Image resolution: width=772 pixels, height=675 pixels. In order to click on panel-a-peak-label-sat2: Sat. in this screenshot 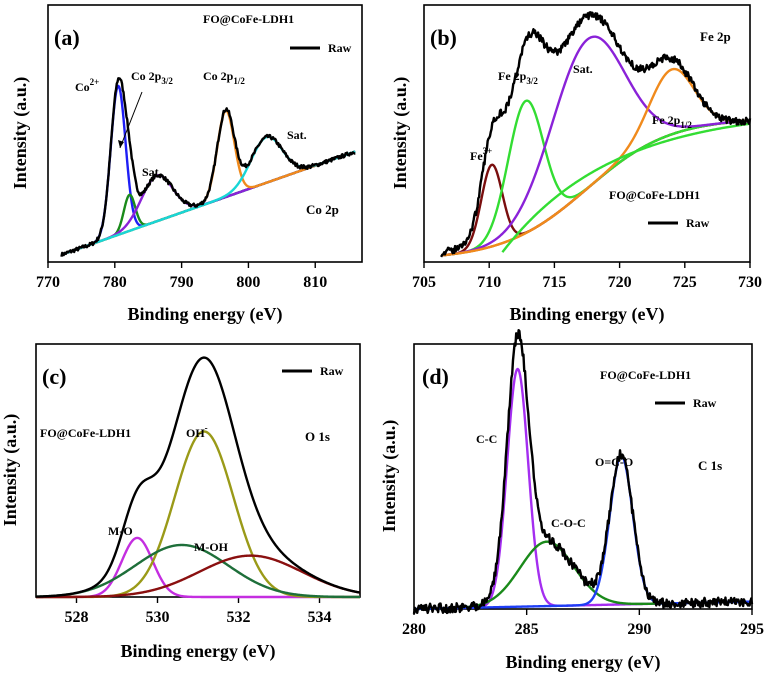, I will do `click(297, 135)`.